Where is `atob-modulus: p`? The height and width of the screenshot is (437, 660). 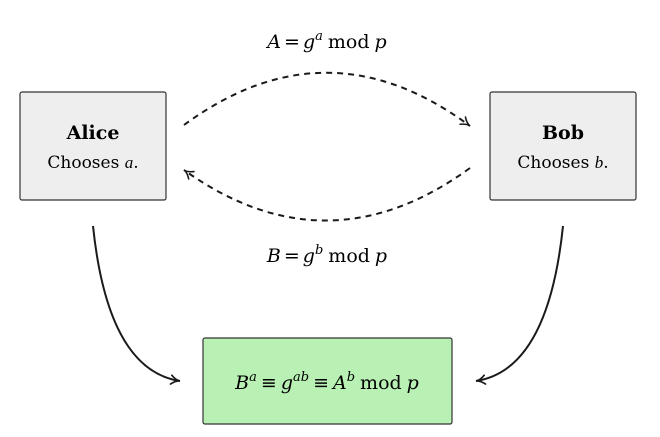
atob-modulus: p is located at coordinates (381, 42).